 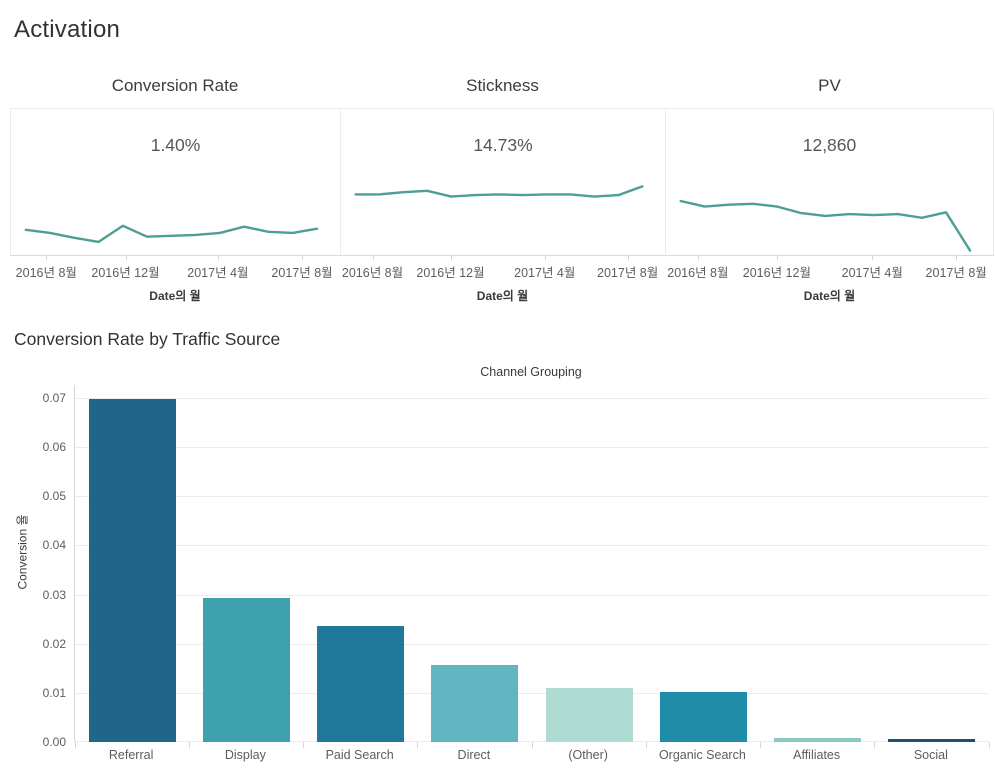 I want to click on kpi-panel-title: Conversion Rate, so click(x=175, y=85).